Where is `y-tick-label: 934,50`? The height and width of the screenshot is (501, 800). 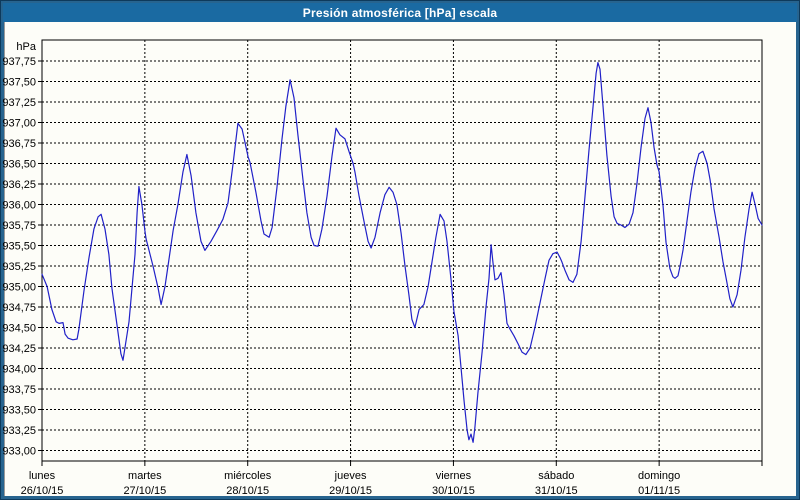 y-tick-label: 934,50 is located at coordinates (19, 329).